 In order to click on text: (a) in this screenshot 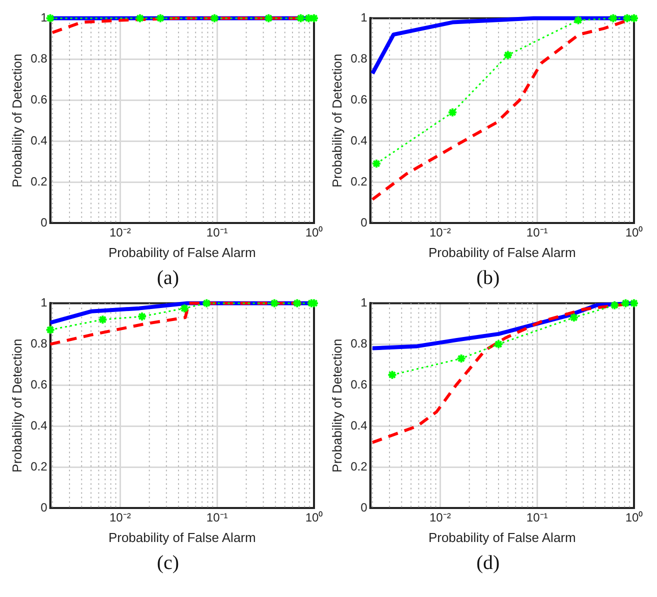, I will do `click(168, 278)`.